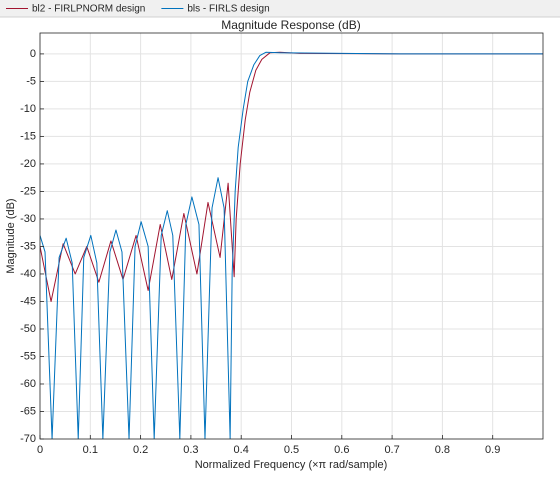 This screenshot has height=477, width=560. What do you see at coordinates (28, 274) in the screenshot?
I see `y-tick-label: -40` at bounding box center [28, 274].